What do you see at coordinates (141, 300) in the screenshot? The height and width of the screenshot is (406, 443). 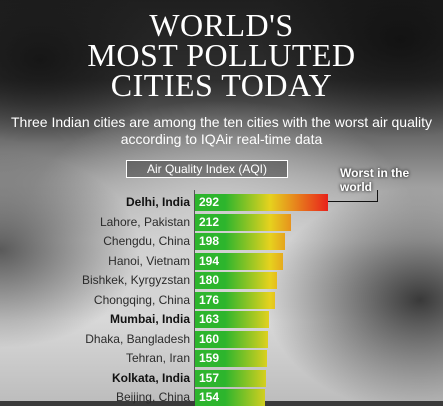 I see `city-label: Chongqing, China` at bounding box center [141, 300].